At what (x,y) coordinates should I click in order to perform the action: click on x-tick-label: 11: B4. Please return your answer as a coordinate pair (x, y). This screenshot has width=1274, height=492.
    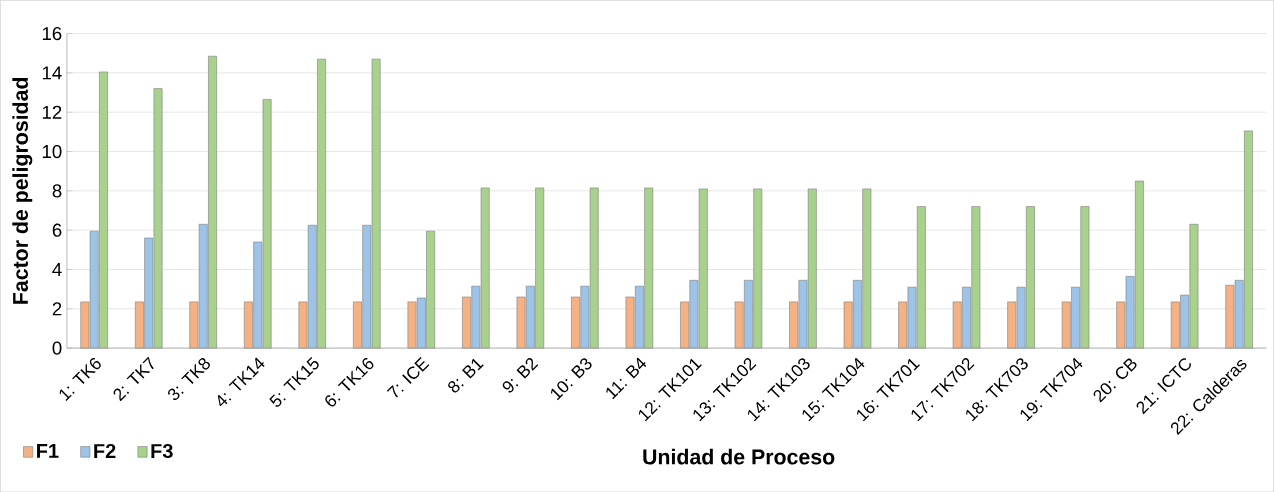
    Looking at the image, I should click on (626, 378).